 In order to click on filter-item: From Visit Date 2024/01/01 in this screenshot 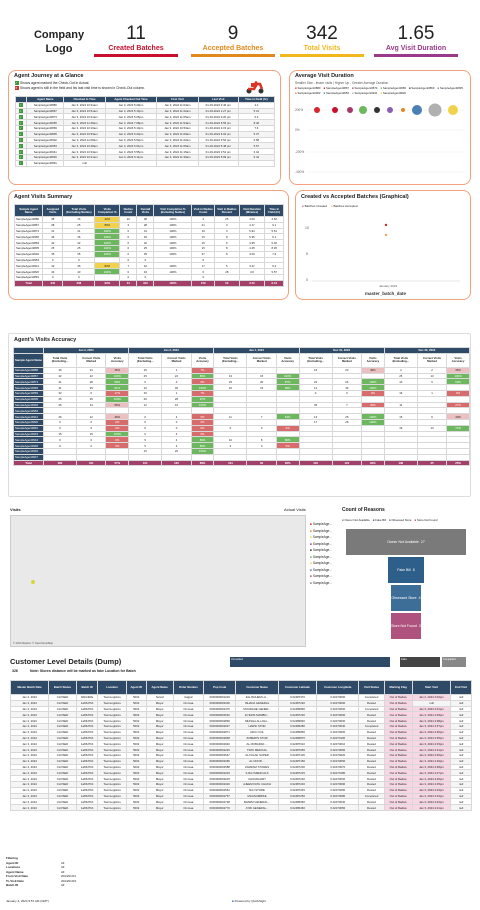, I will do `click(41, 876)`.